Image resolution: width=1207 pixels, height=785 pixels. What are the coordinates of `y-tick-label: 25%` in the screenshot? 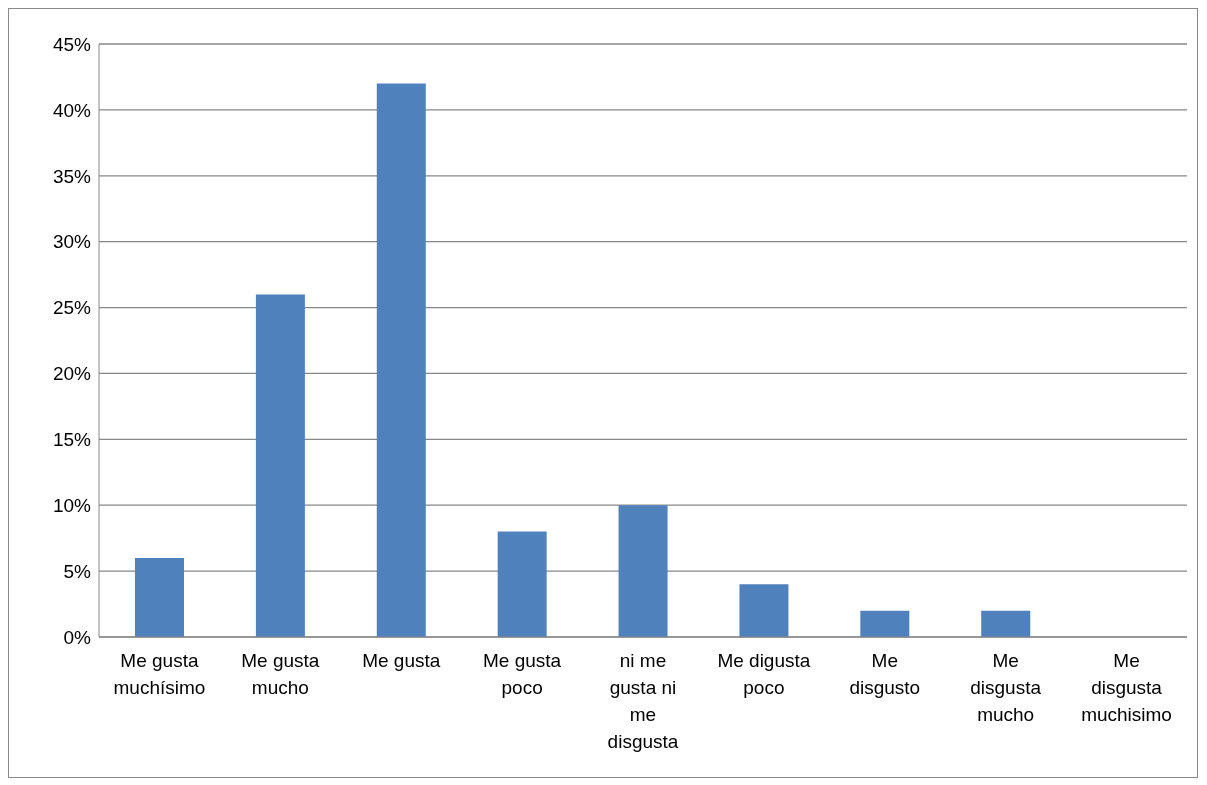 It's located at (72, 308).